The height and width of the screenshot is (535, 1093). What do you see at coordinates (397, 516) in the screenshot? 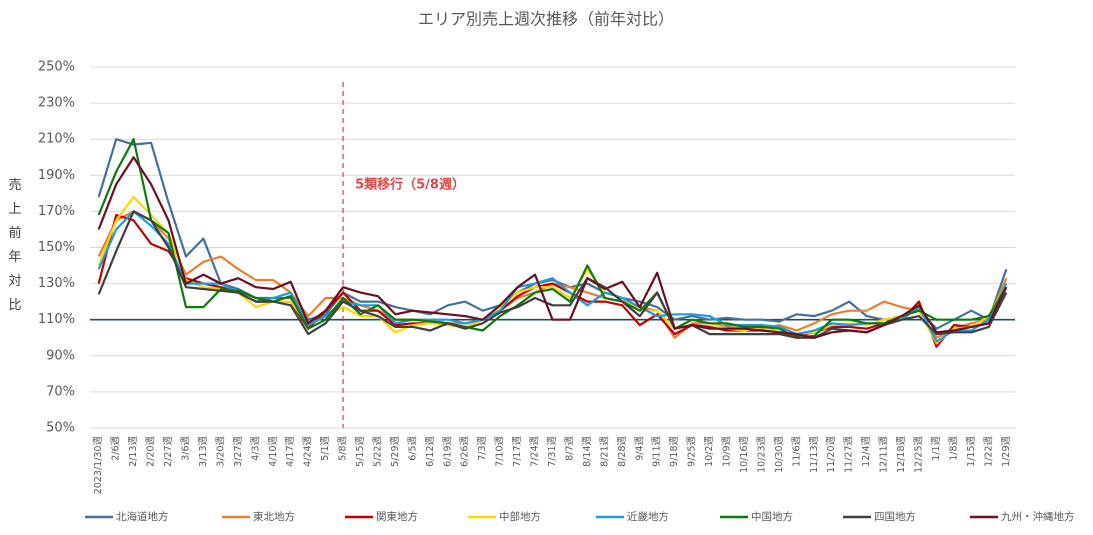
I see `legend-label: 関東地方` at bounding box center [397, 516].